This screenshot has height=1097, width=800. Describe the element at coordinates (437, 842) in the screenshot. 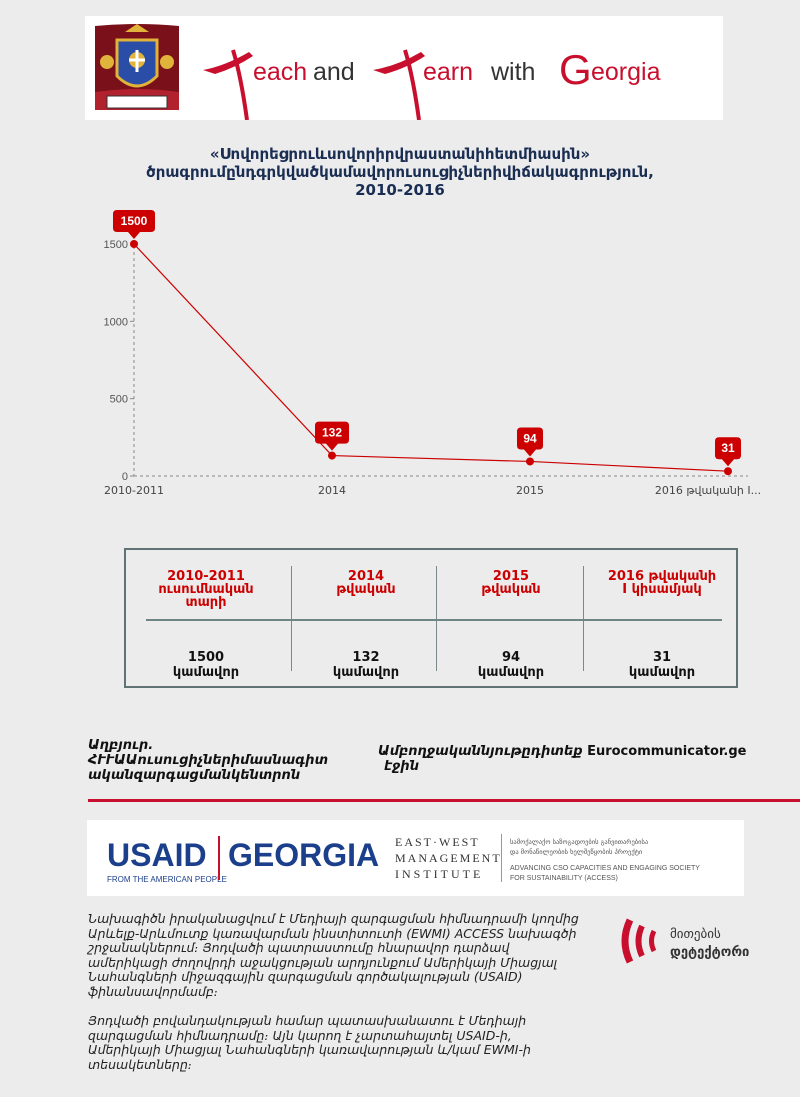

I see `ewmi-line-1: EAST·WEST` at that location.